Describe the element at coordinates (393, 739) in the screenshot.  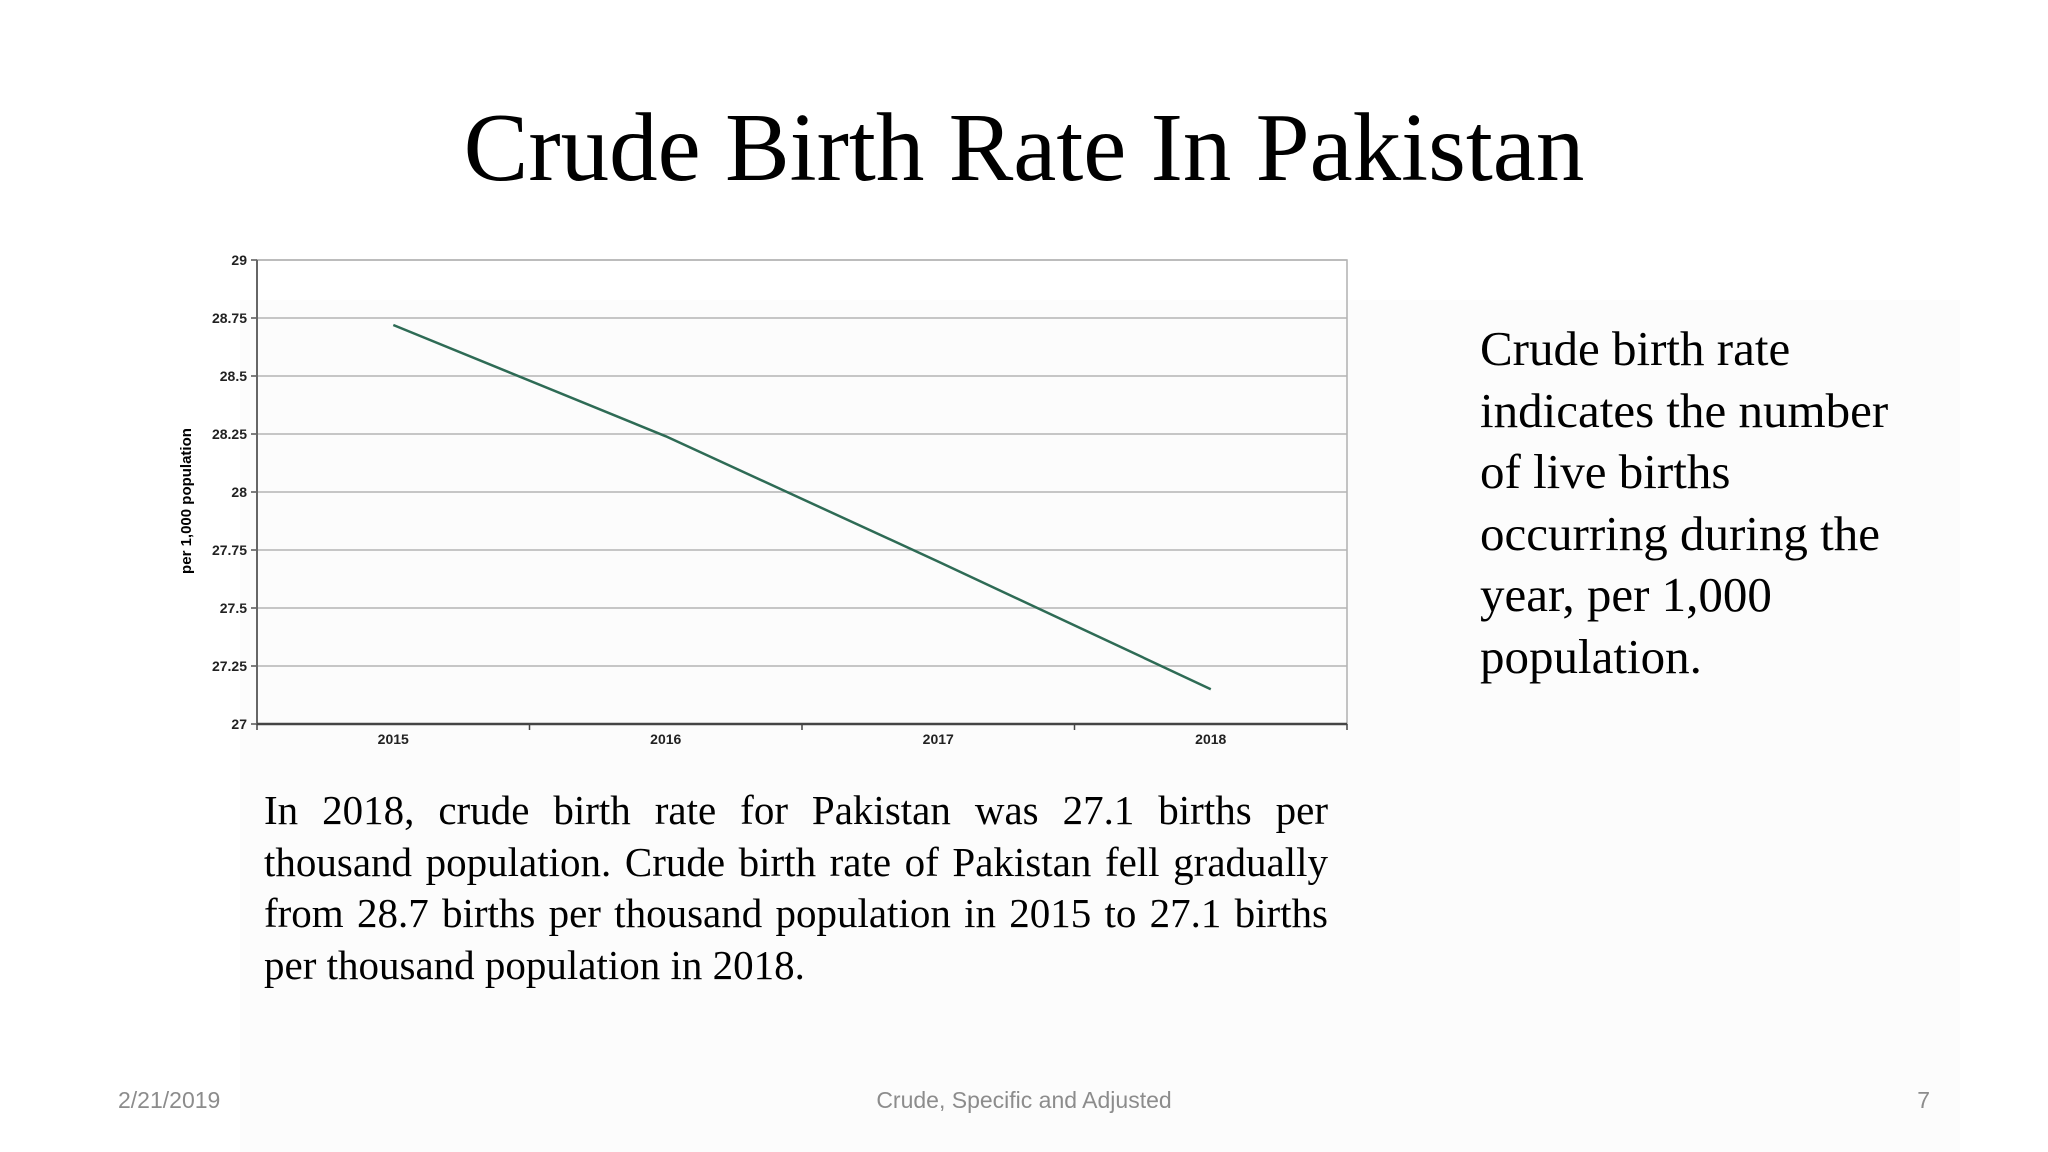
I see `x-tick-label: 2015` at that location.